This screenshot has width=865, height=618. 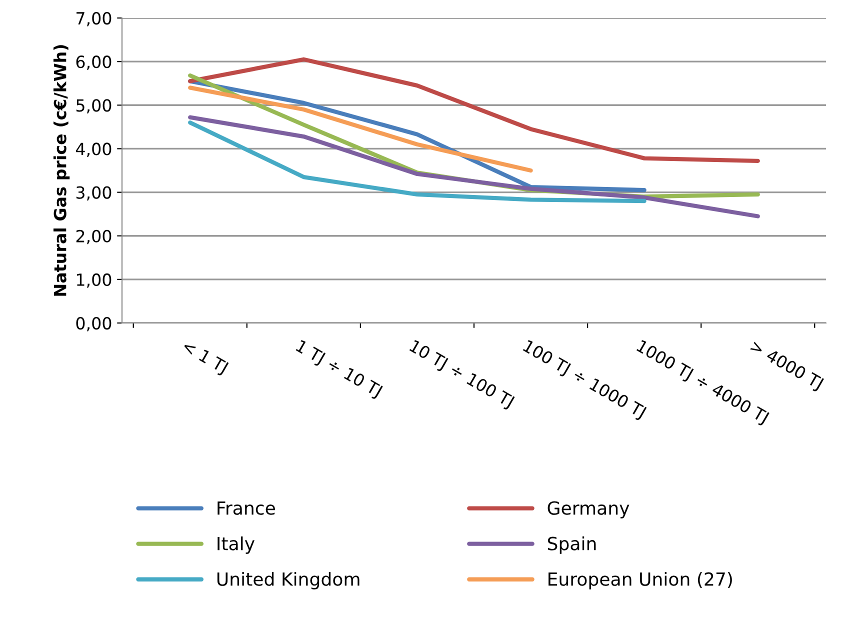 What do you see at coordinates (61, 170) in the screenshot?
I see `y-axis-title: Natural Gas price (c€/kWh)` at bounding box center [61, 170].